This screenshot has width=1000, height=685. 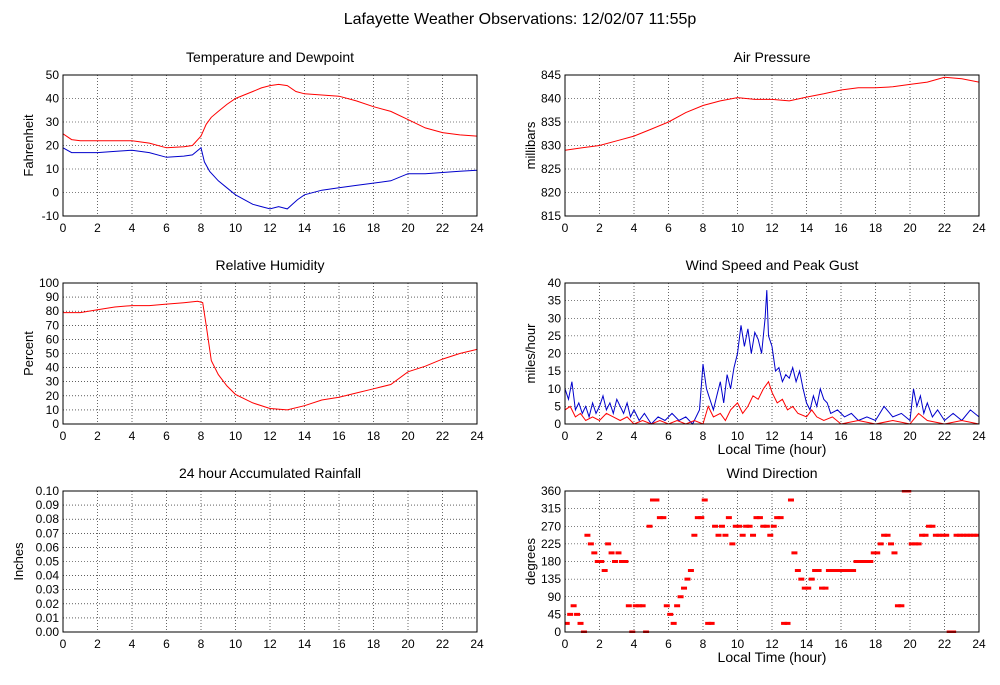 What do you see at coordinates (551, 216) in the screenshot?
I see `y-tick-label: 815` at bounding box center [551, 216].